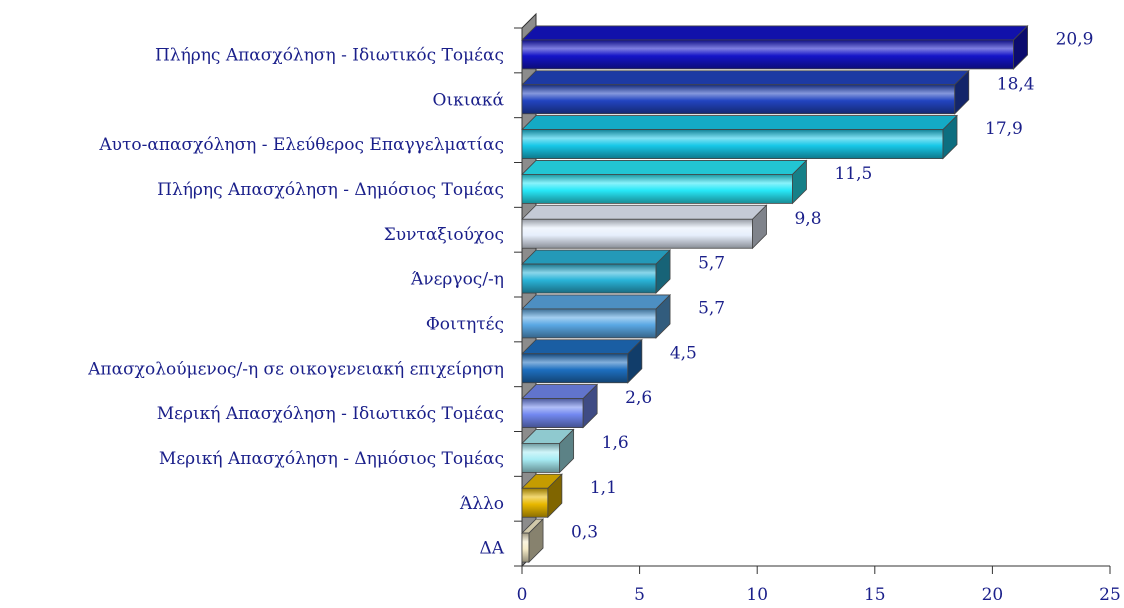 The image size is (1124, 608). What do you see at coordinates (444, 235) in the screenshot?
I see `category-label: Συνταξιούχος` at bounding box center [444, 235].